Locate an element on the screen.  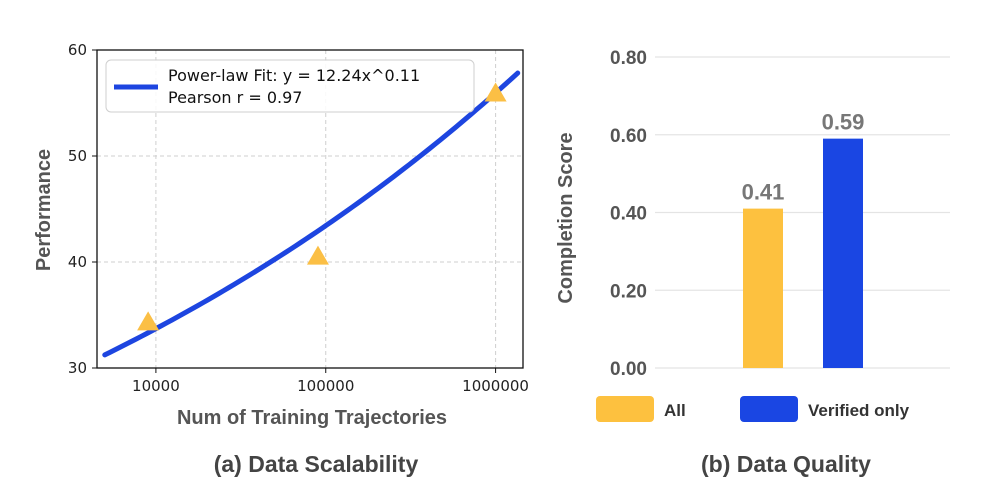
y-tick-label: 0.60 is located at coordinates (628, 136).